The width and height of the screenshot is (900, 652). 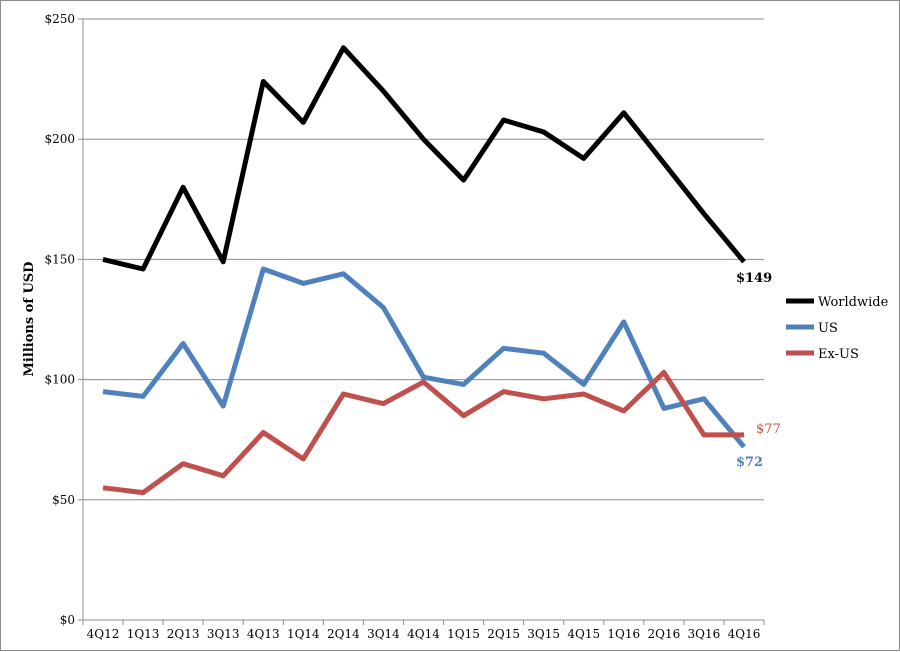 I want to click on x-tick-label: 1Q13, so click(x=143, y=634).